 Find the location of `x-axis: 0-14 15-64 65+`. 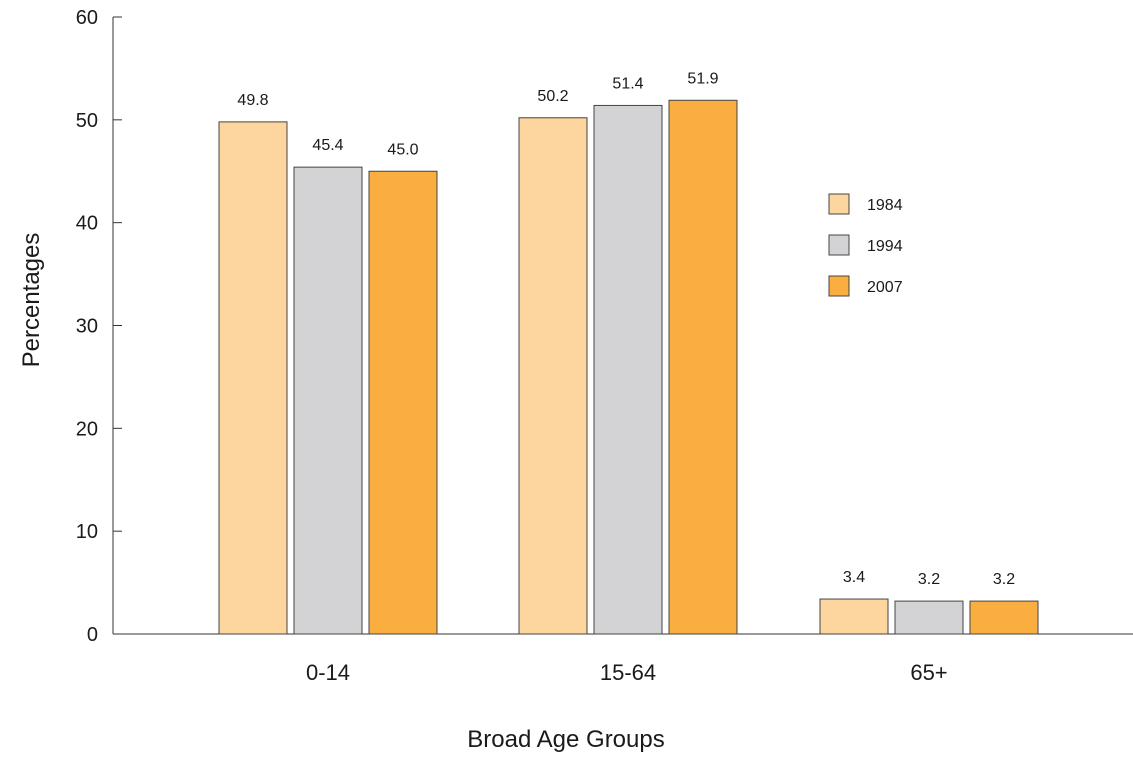

x-axis: 0-14 15-64 65+ is located at coordinates (627, 672).